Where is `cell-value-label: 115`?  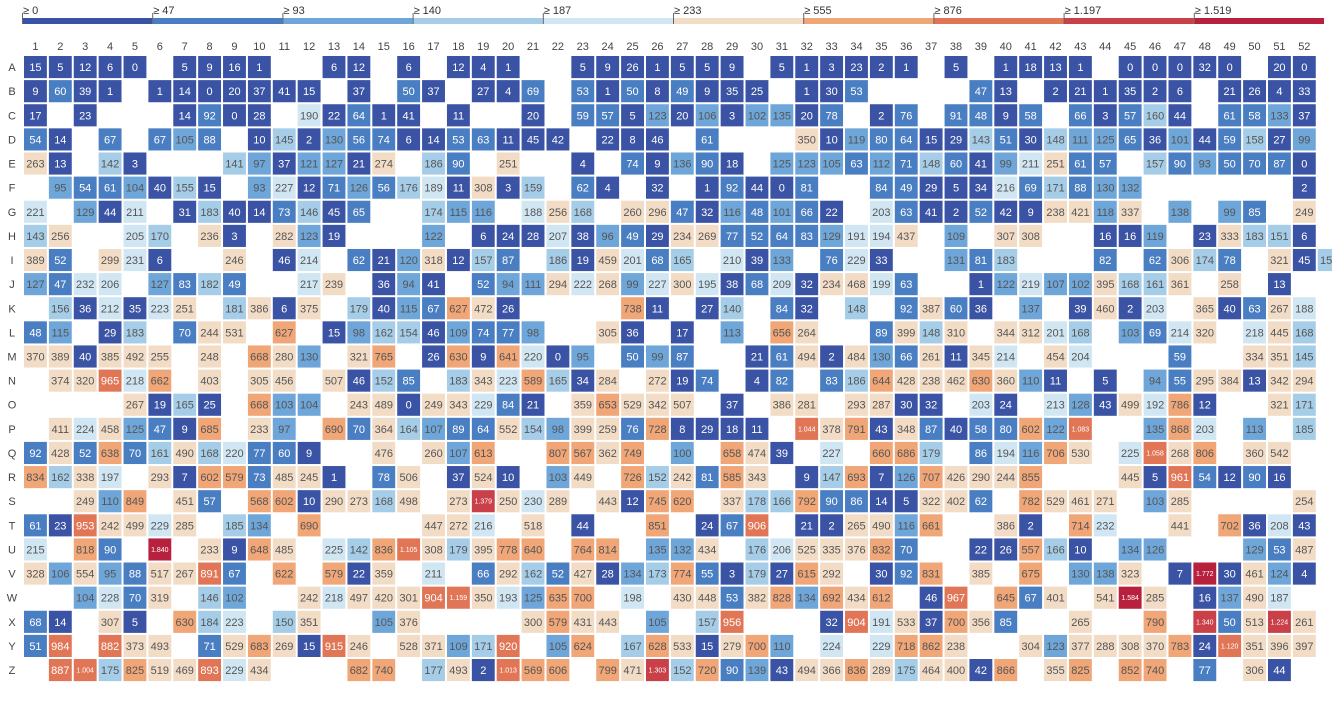
cell-value-label: 115 is located at coordinates (459, 213).